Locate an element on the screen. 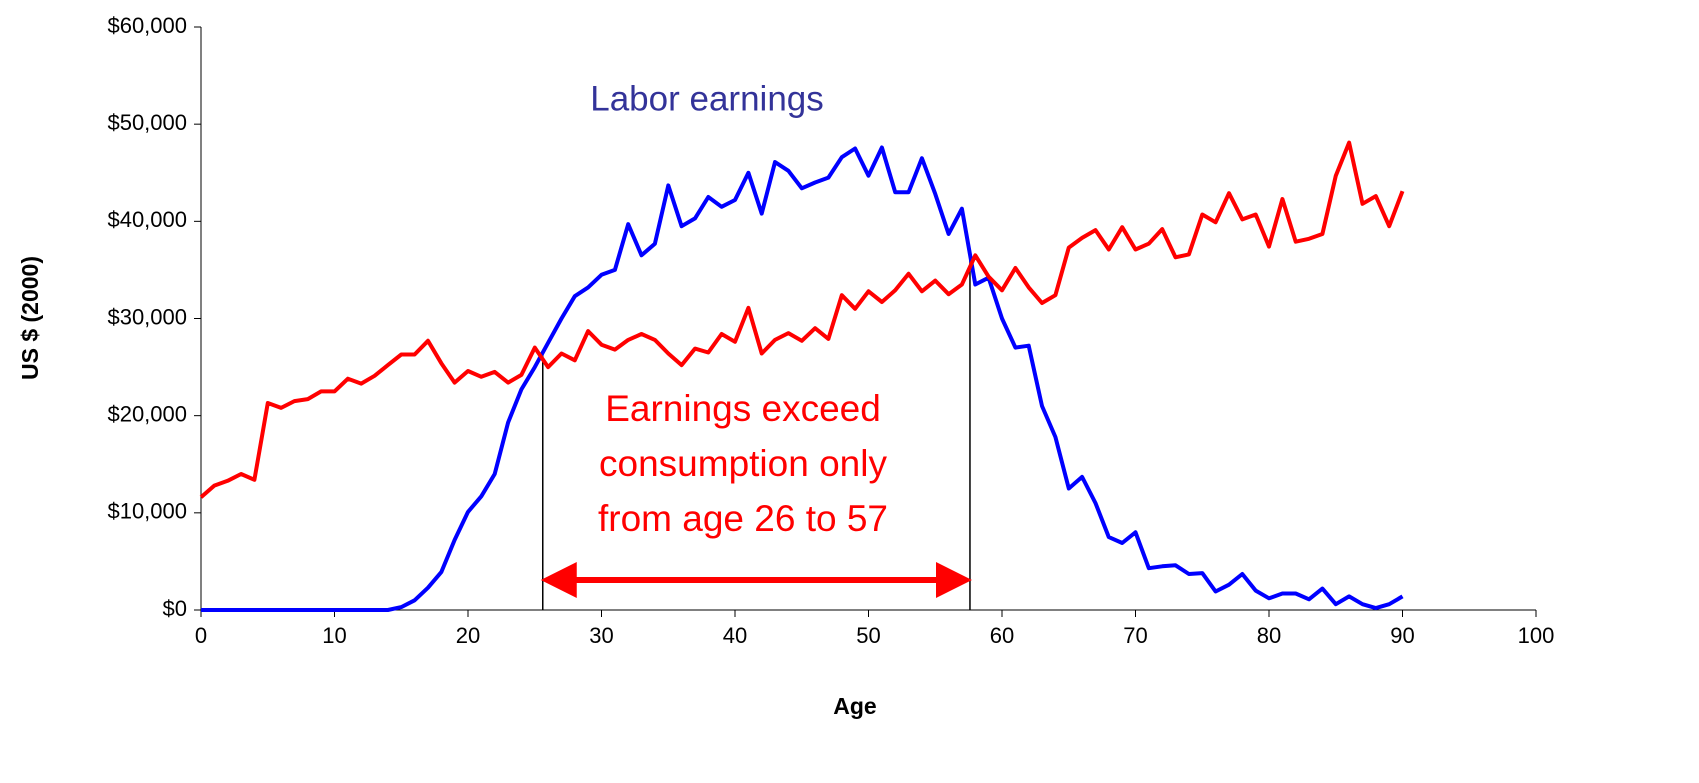 Image resolution: width=1699 pixels, height=783 pixels. y-tick-label: $20,000 is located at coordinates (147, 413).